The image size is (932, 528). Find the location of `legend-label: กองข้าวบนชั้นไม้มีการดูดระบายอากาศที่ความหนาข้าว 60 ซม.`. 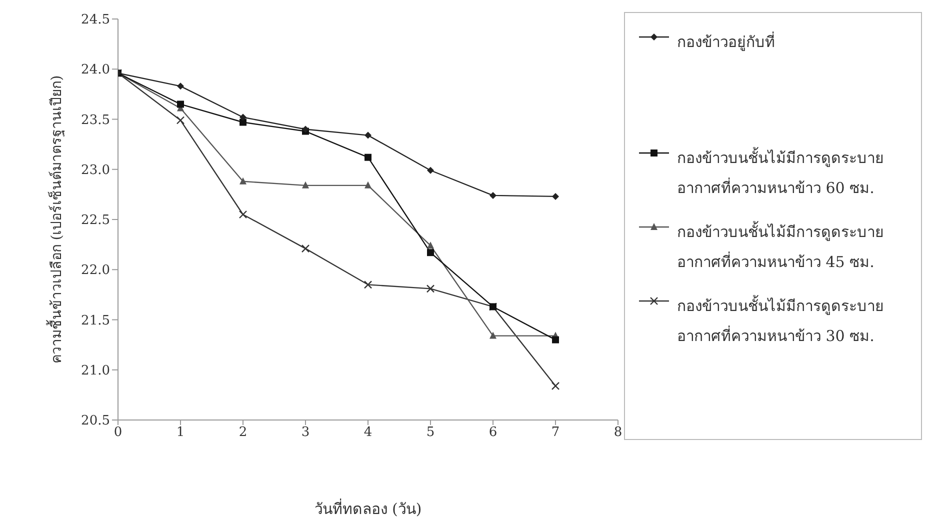

legend-label: กองข้าวบนชั้นไม้มีการดูดระบายอากาศที่ความหนาข้าว 60 ซม. is located at coordinates (781, 172).